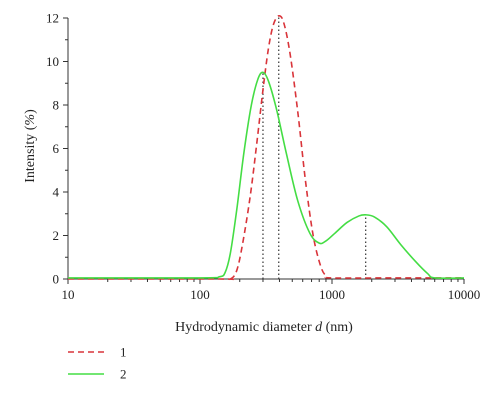 Image resolution: width=500 pixels, height=400 pixels. What do you see at coordinates (97, 363) in the screenshot?
I see `legend: 12` at bounding box center [97, 363].